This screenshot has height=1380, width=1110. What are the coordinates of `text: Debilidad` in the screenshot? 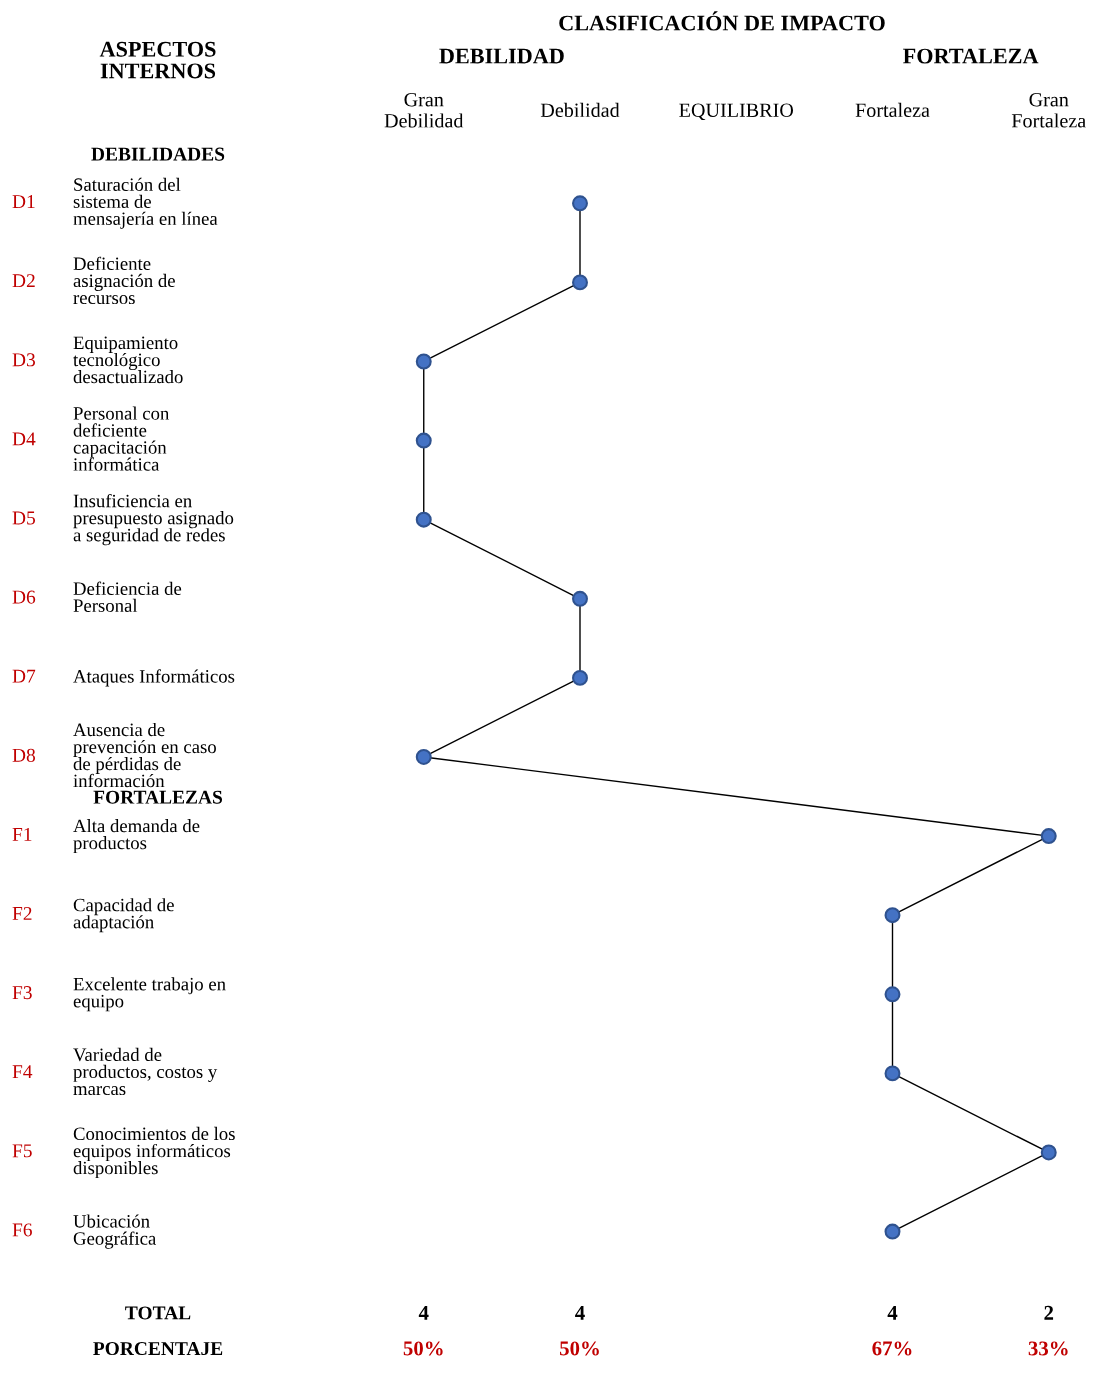 It's located at (580, 110).